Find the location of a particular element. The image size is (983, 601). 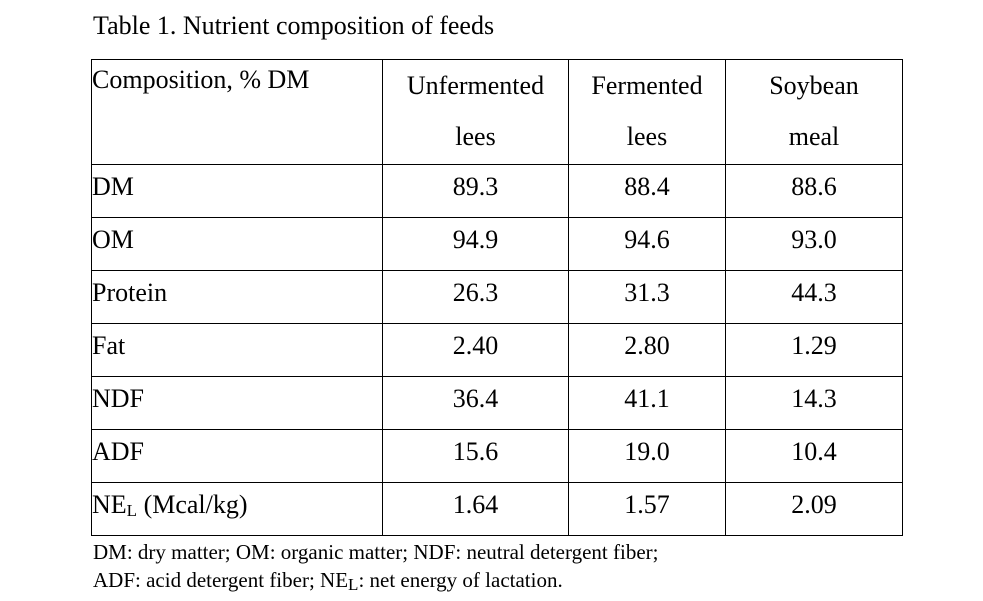

table-cell: 19.0 is located at coordinates (647, 456).